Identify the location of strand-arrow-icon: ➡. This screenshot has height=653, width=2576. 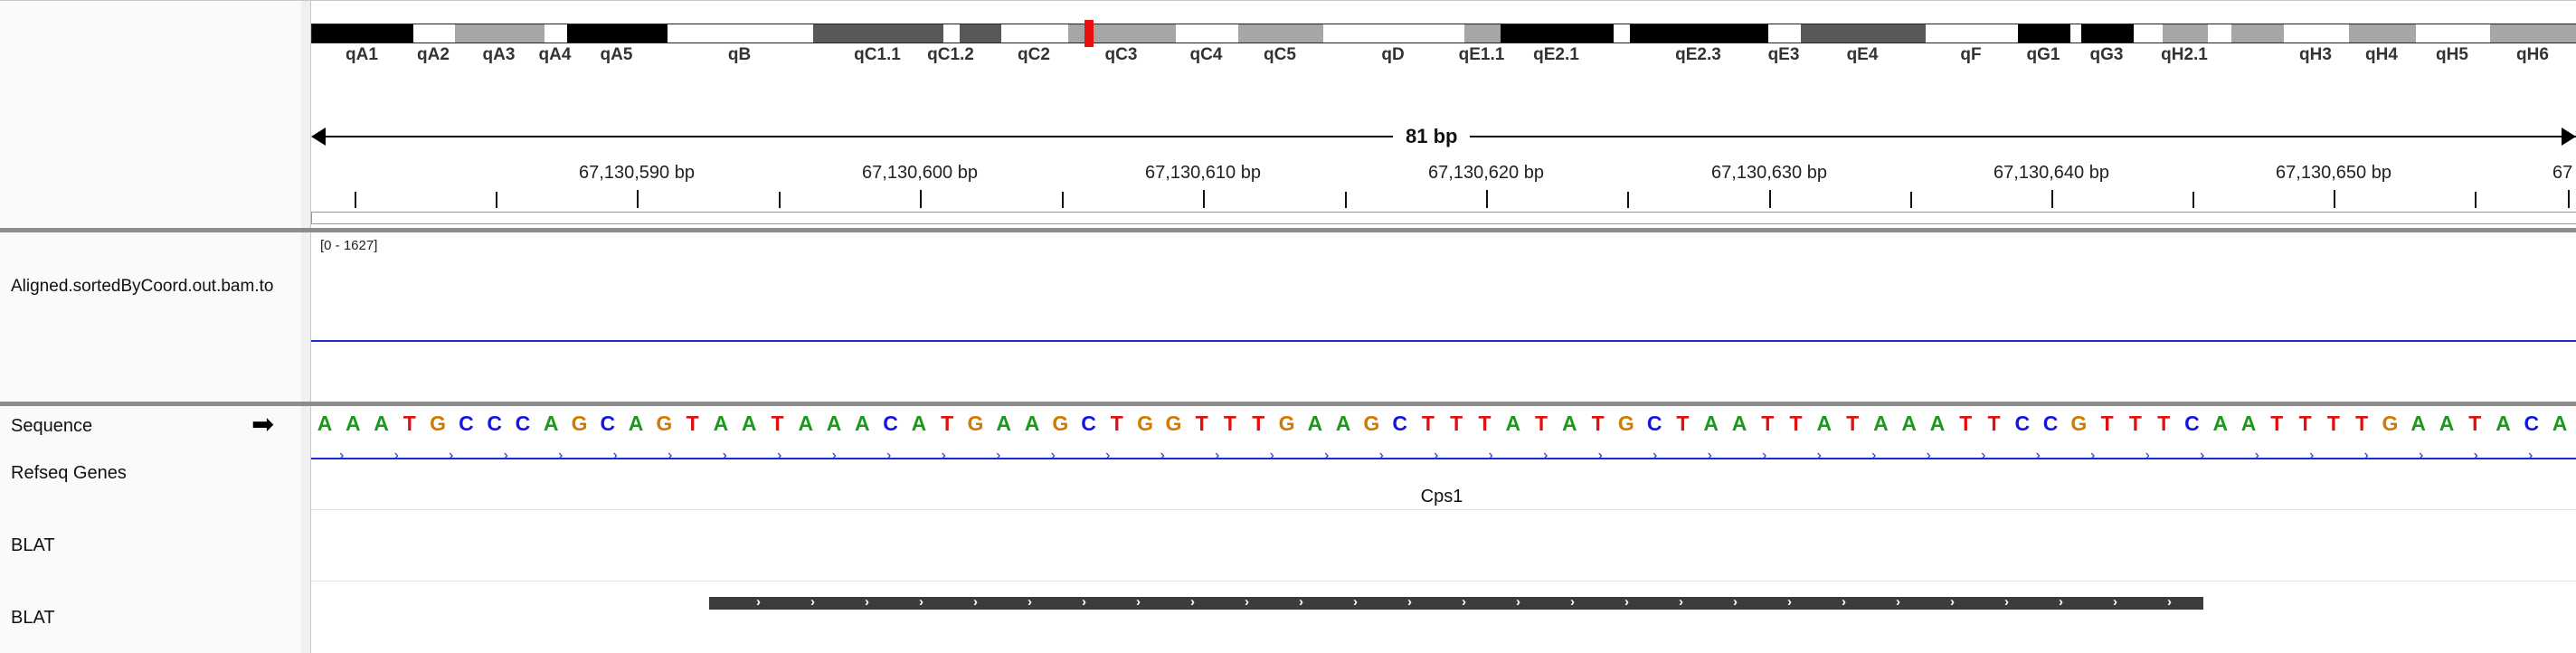
(263, 425).